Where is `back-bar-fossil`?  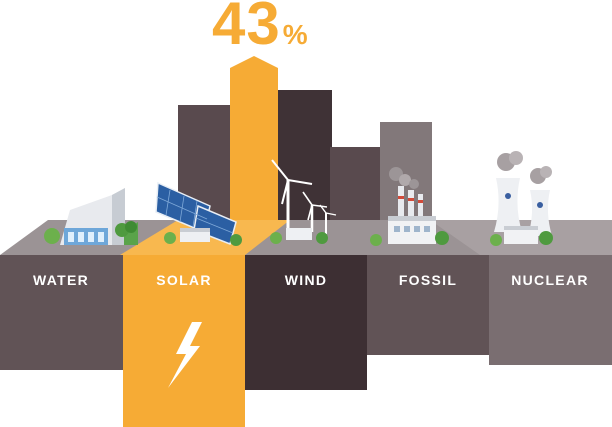 back-bar-fossil is located at coordinates (355, 187).